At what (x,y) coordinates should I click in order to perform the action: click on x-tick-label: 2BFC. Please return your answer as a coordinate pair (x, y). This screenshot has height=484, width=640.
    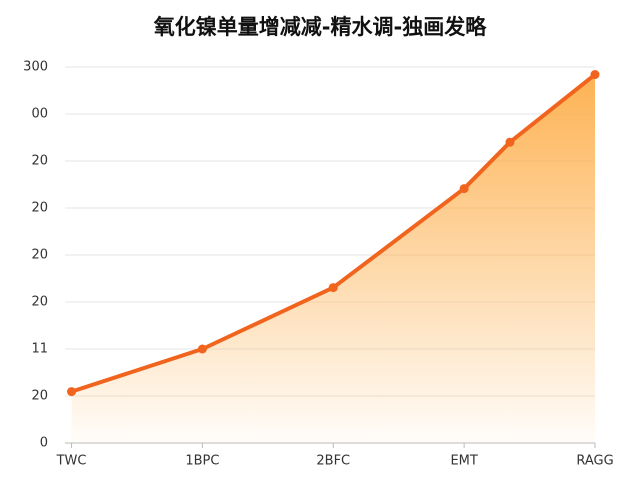
    Looking at the image, I should click on (333, 461).